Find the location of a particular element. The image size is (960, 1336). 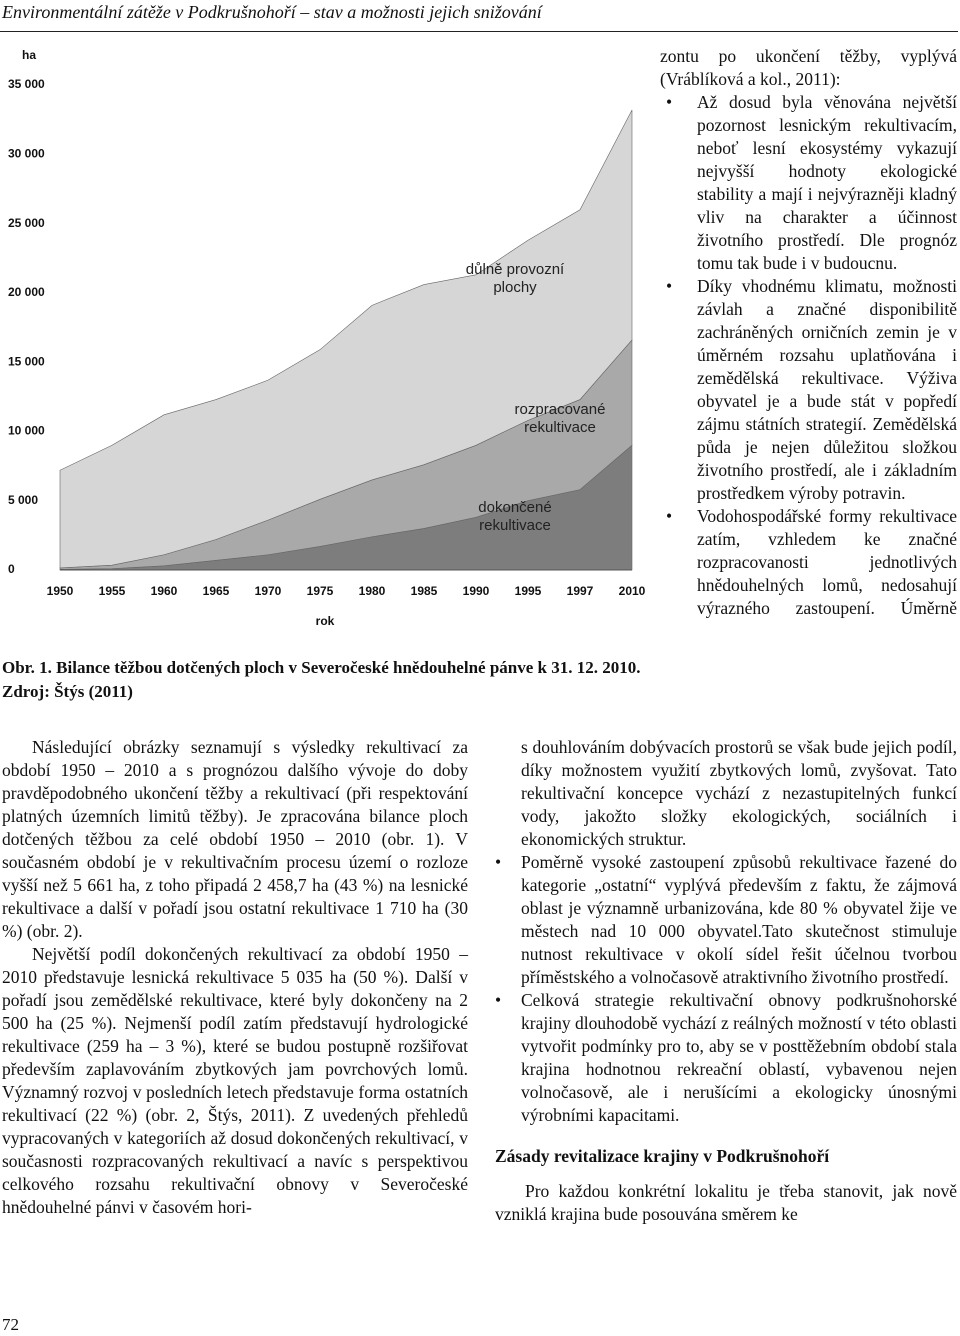

y-tick-label: 20 000 is located at coordinates (26, 292).